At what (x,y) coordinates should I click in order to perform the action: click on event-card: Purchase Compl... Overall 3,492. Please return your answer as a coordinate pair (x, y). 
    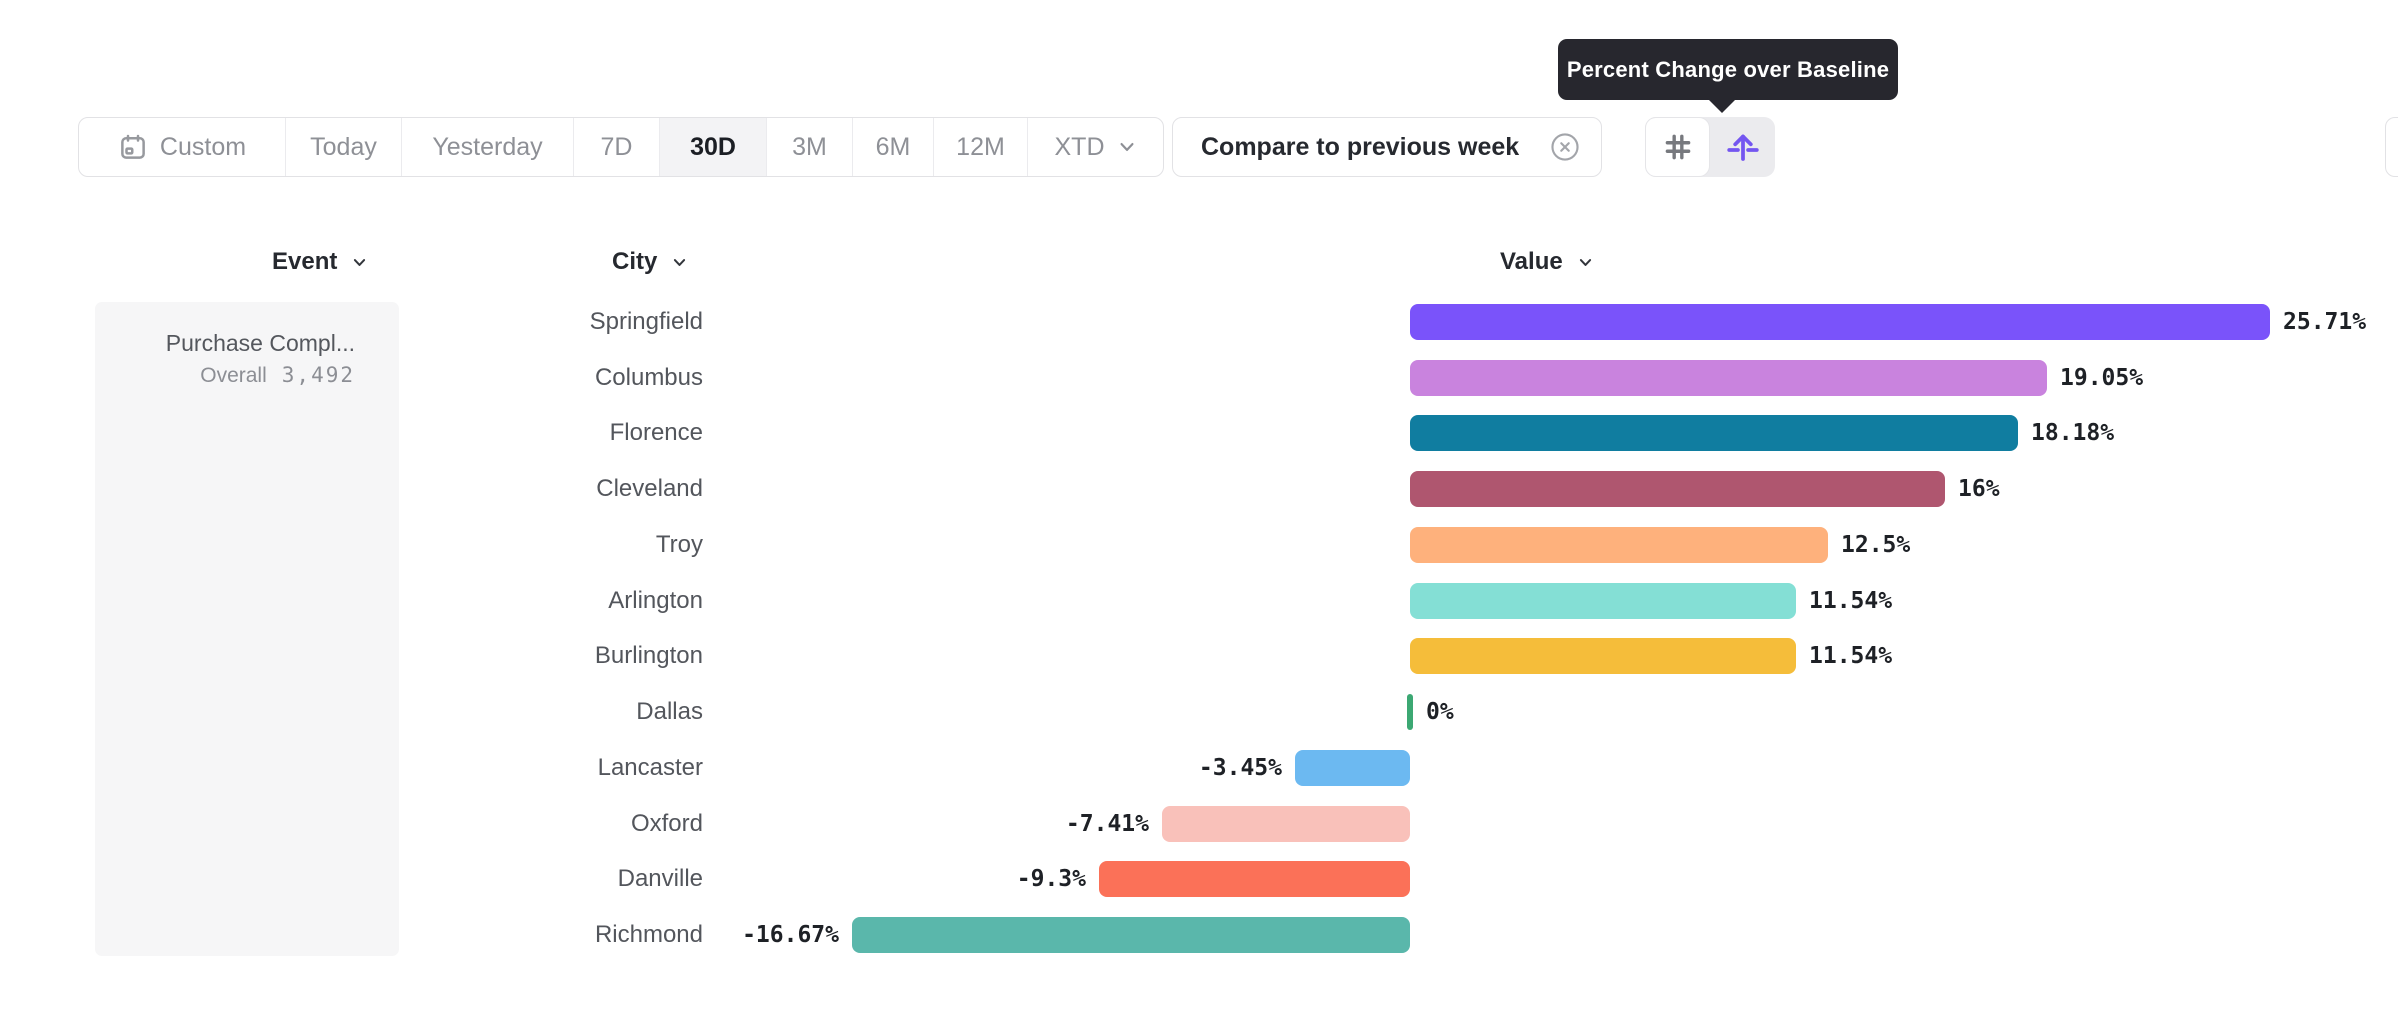
    Looking at the image, I should click on (247, 629).